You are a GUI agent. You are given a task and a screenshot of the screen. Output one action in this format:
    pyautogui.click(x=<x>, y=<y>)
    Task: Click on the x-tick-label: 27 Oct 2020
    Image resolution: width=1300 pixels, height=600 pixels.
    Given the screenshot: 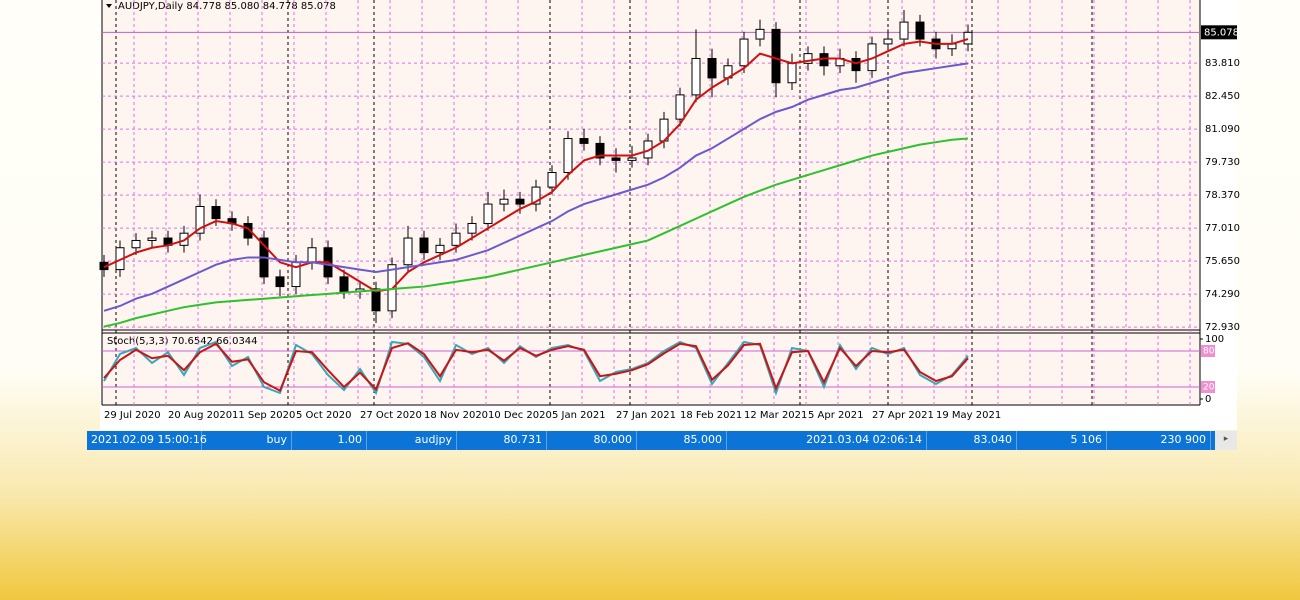 What is the action you would take?
    pyautogui.click(x=391, y=415)
    